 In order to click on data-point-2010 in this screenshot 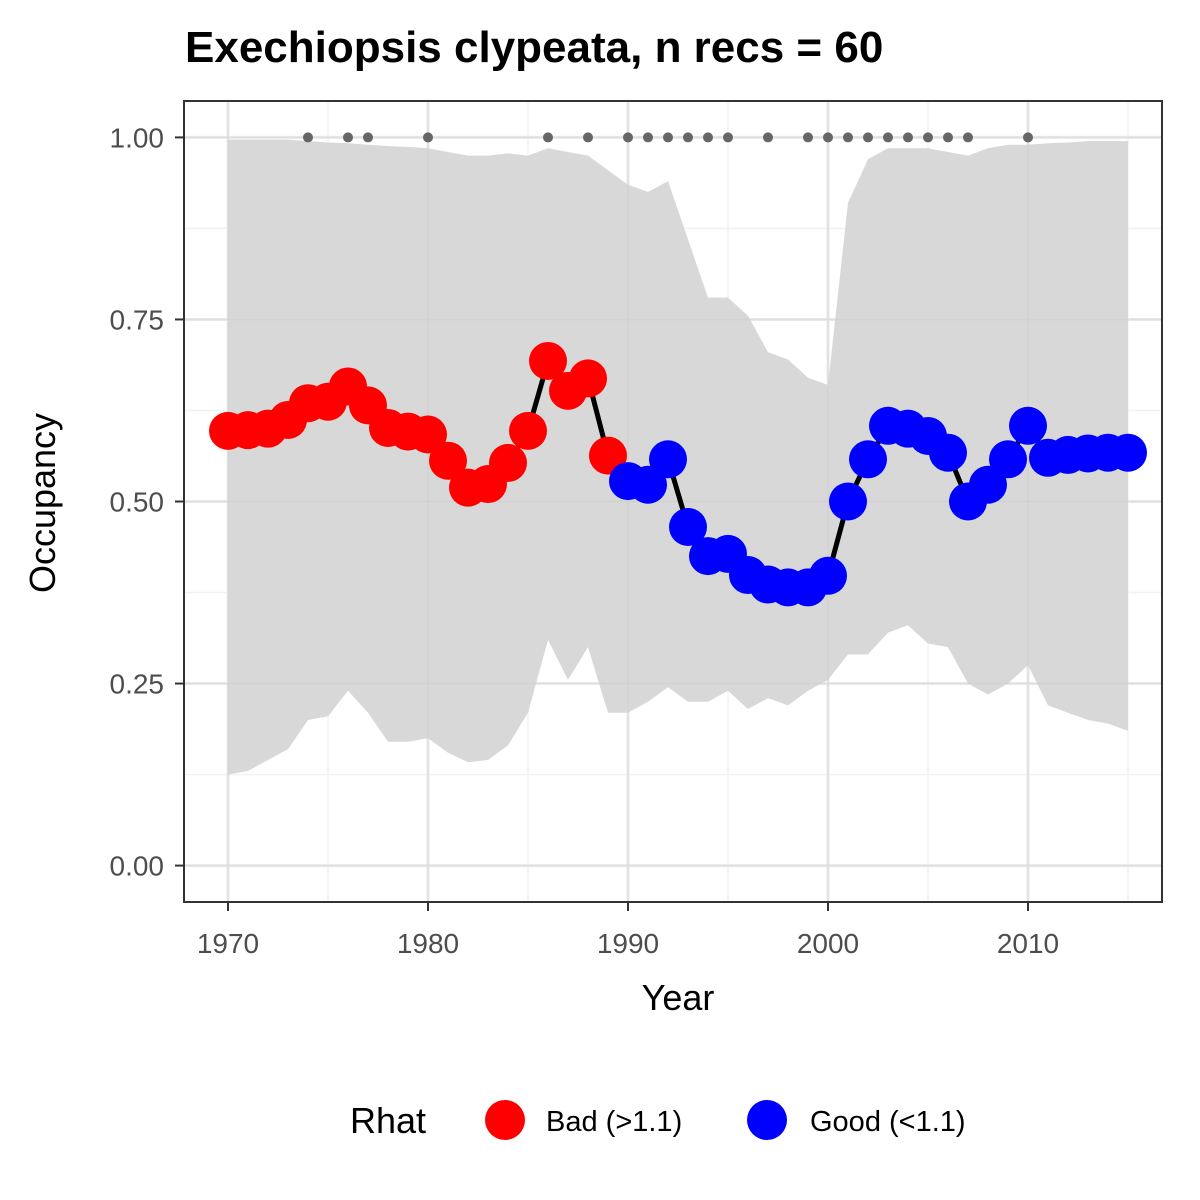, I will do `click(1028, 425)`.